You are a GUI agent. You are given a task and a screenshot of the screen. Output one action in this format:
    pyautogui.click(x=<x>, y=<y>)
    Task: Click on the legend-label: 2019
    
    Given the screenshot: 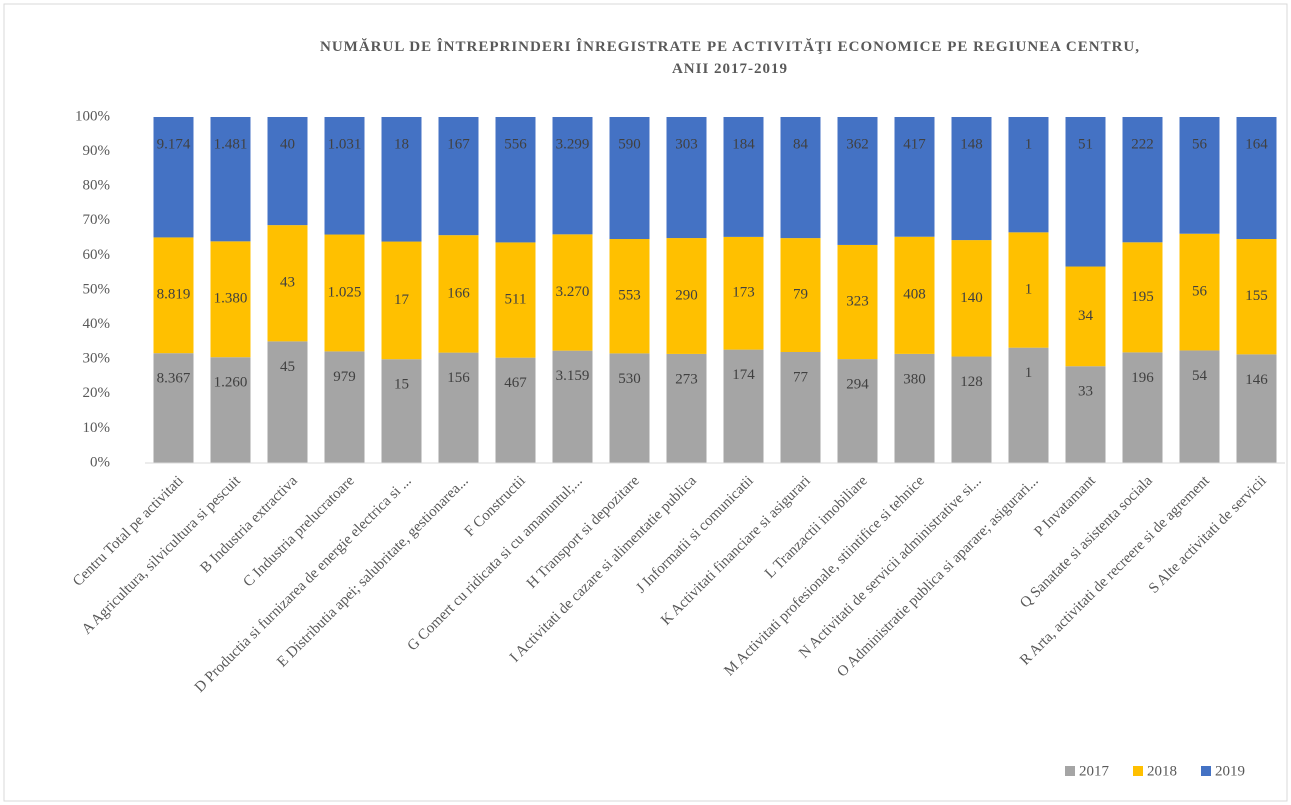 What is the action you would take?
    pyautogui.click(x=1230, y=771)
    